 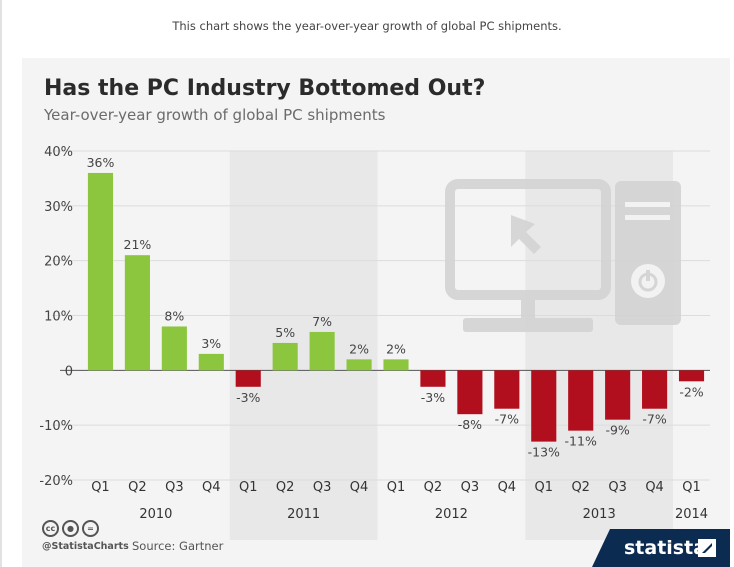 I want to click on x-axis-quarter-labels: Q1 Q2 Q3 Q4 Q1 Q2 Q3 Q4 Q1 Q2 Q3 Q4 Q1 Q2 Q3 Q4 Q1, so click(x=396, y=487).